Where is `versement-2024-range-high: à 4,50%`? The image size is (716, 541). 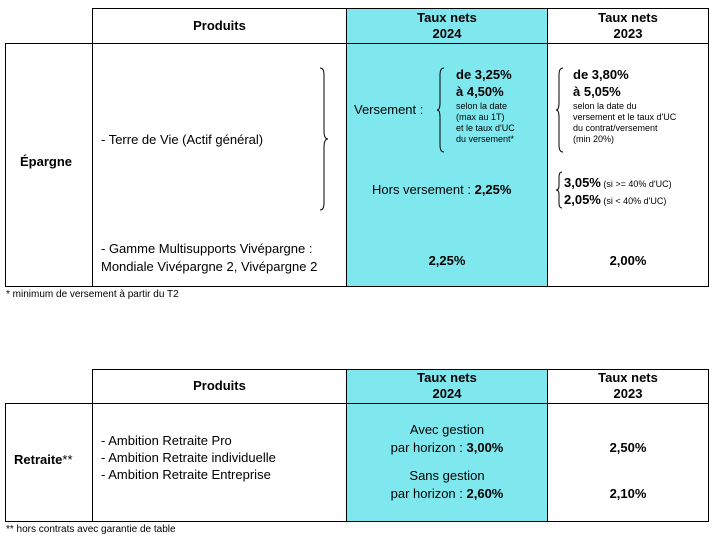 versement-2024-range-high: à 4,50% is located at coordinates (480, 91).